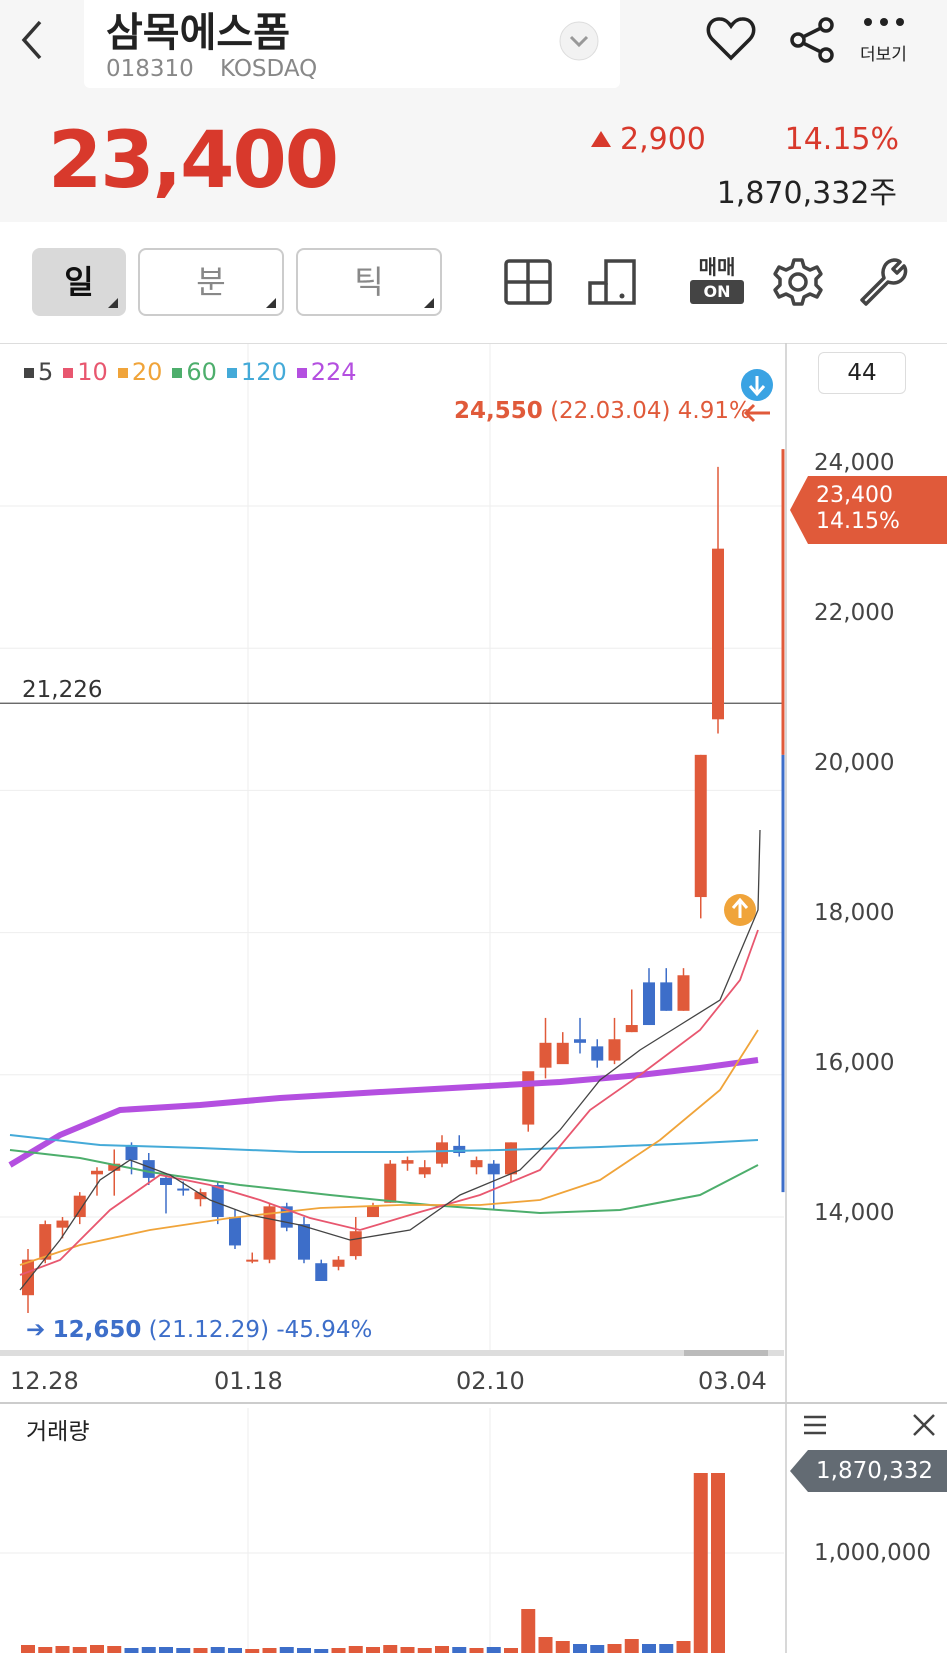 Image resolution: width=947 pixels, height=1653 pixels. What do you see at coordinates (717, 267) in the screenshot?
I see `trade-toggle-label: 매매` at bounding box center [717, 267].